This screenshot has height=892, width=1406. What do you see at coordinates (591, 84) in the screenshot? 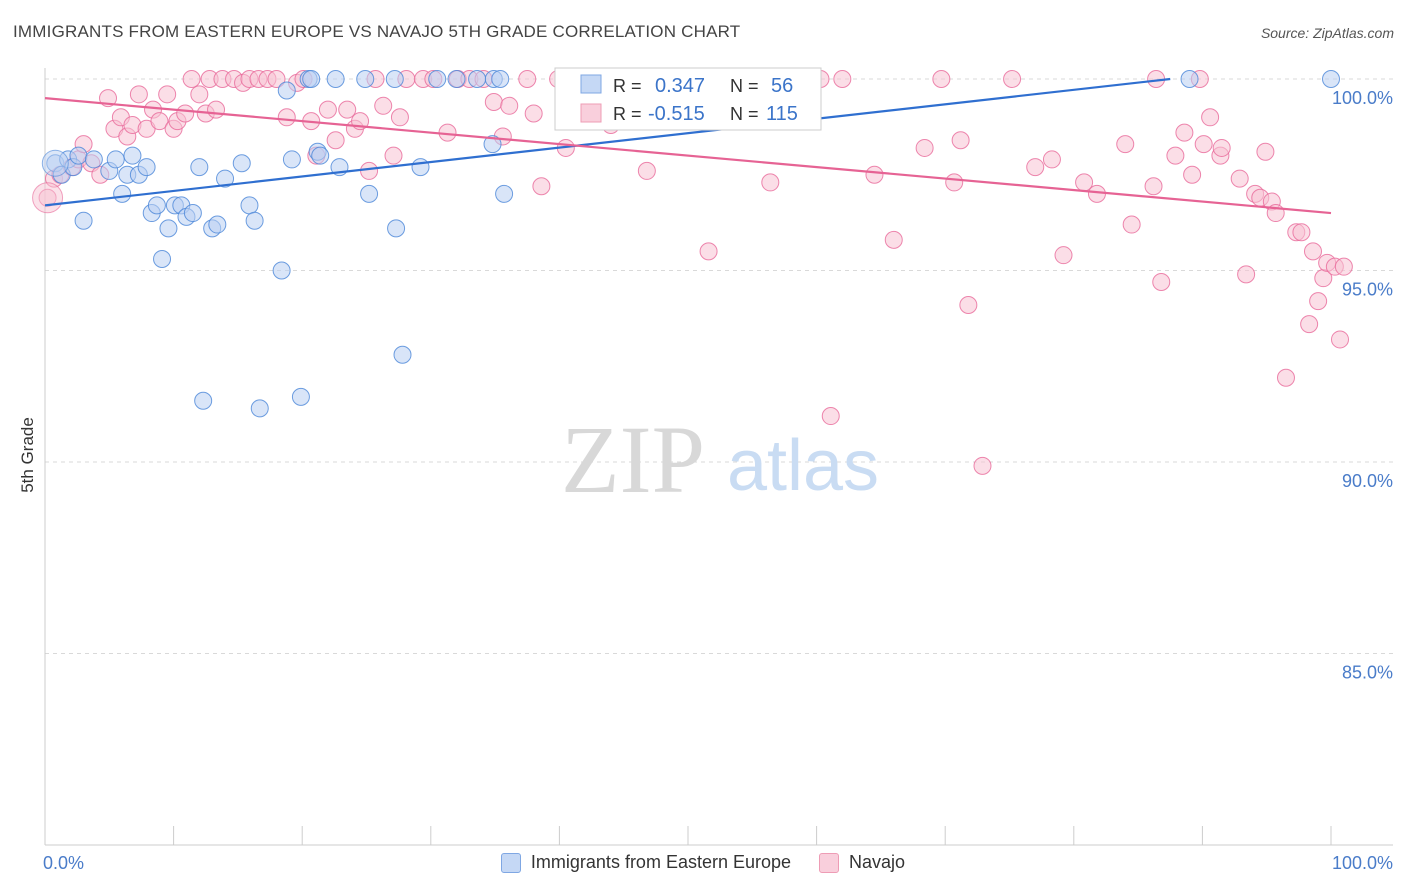
I see `stats-blue-swatch` at bounding box center [591, 84].